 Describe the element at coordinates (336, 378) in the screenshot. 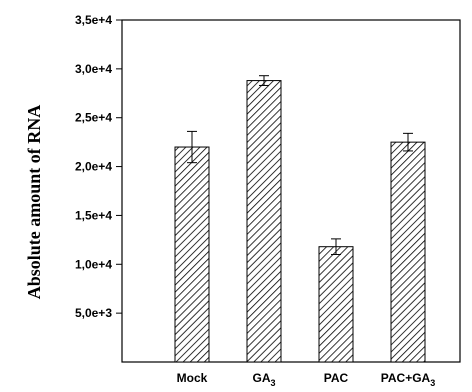

I see `x-tick-label: PAC` at that location.